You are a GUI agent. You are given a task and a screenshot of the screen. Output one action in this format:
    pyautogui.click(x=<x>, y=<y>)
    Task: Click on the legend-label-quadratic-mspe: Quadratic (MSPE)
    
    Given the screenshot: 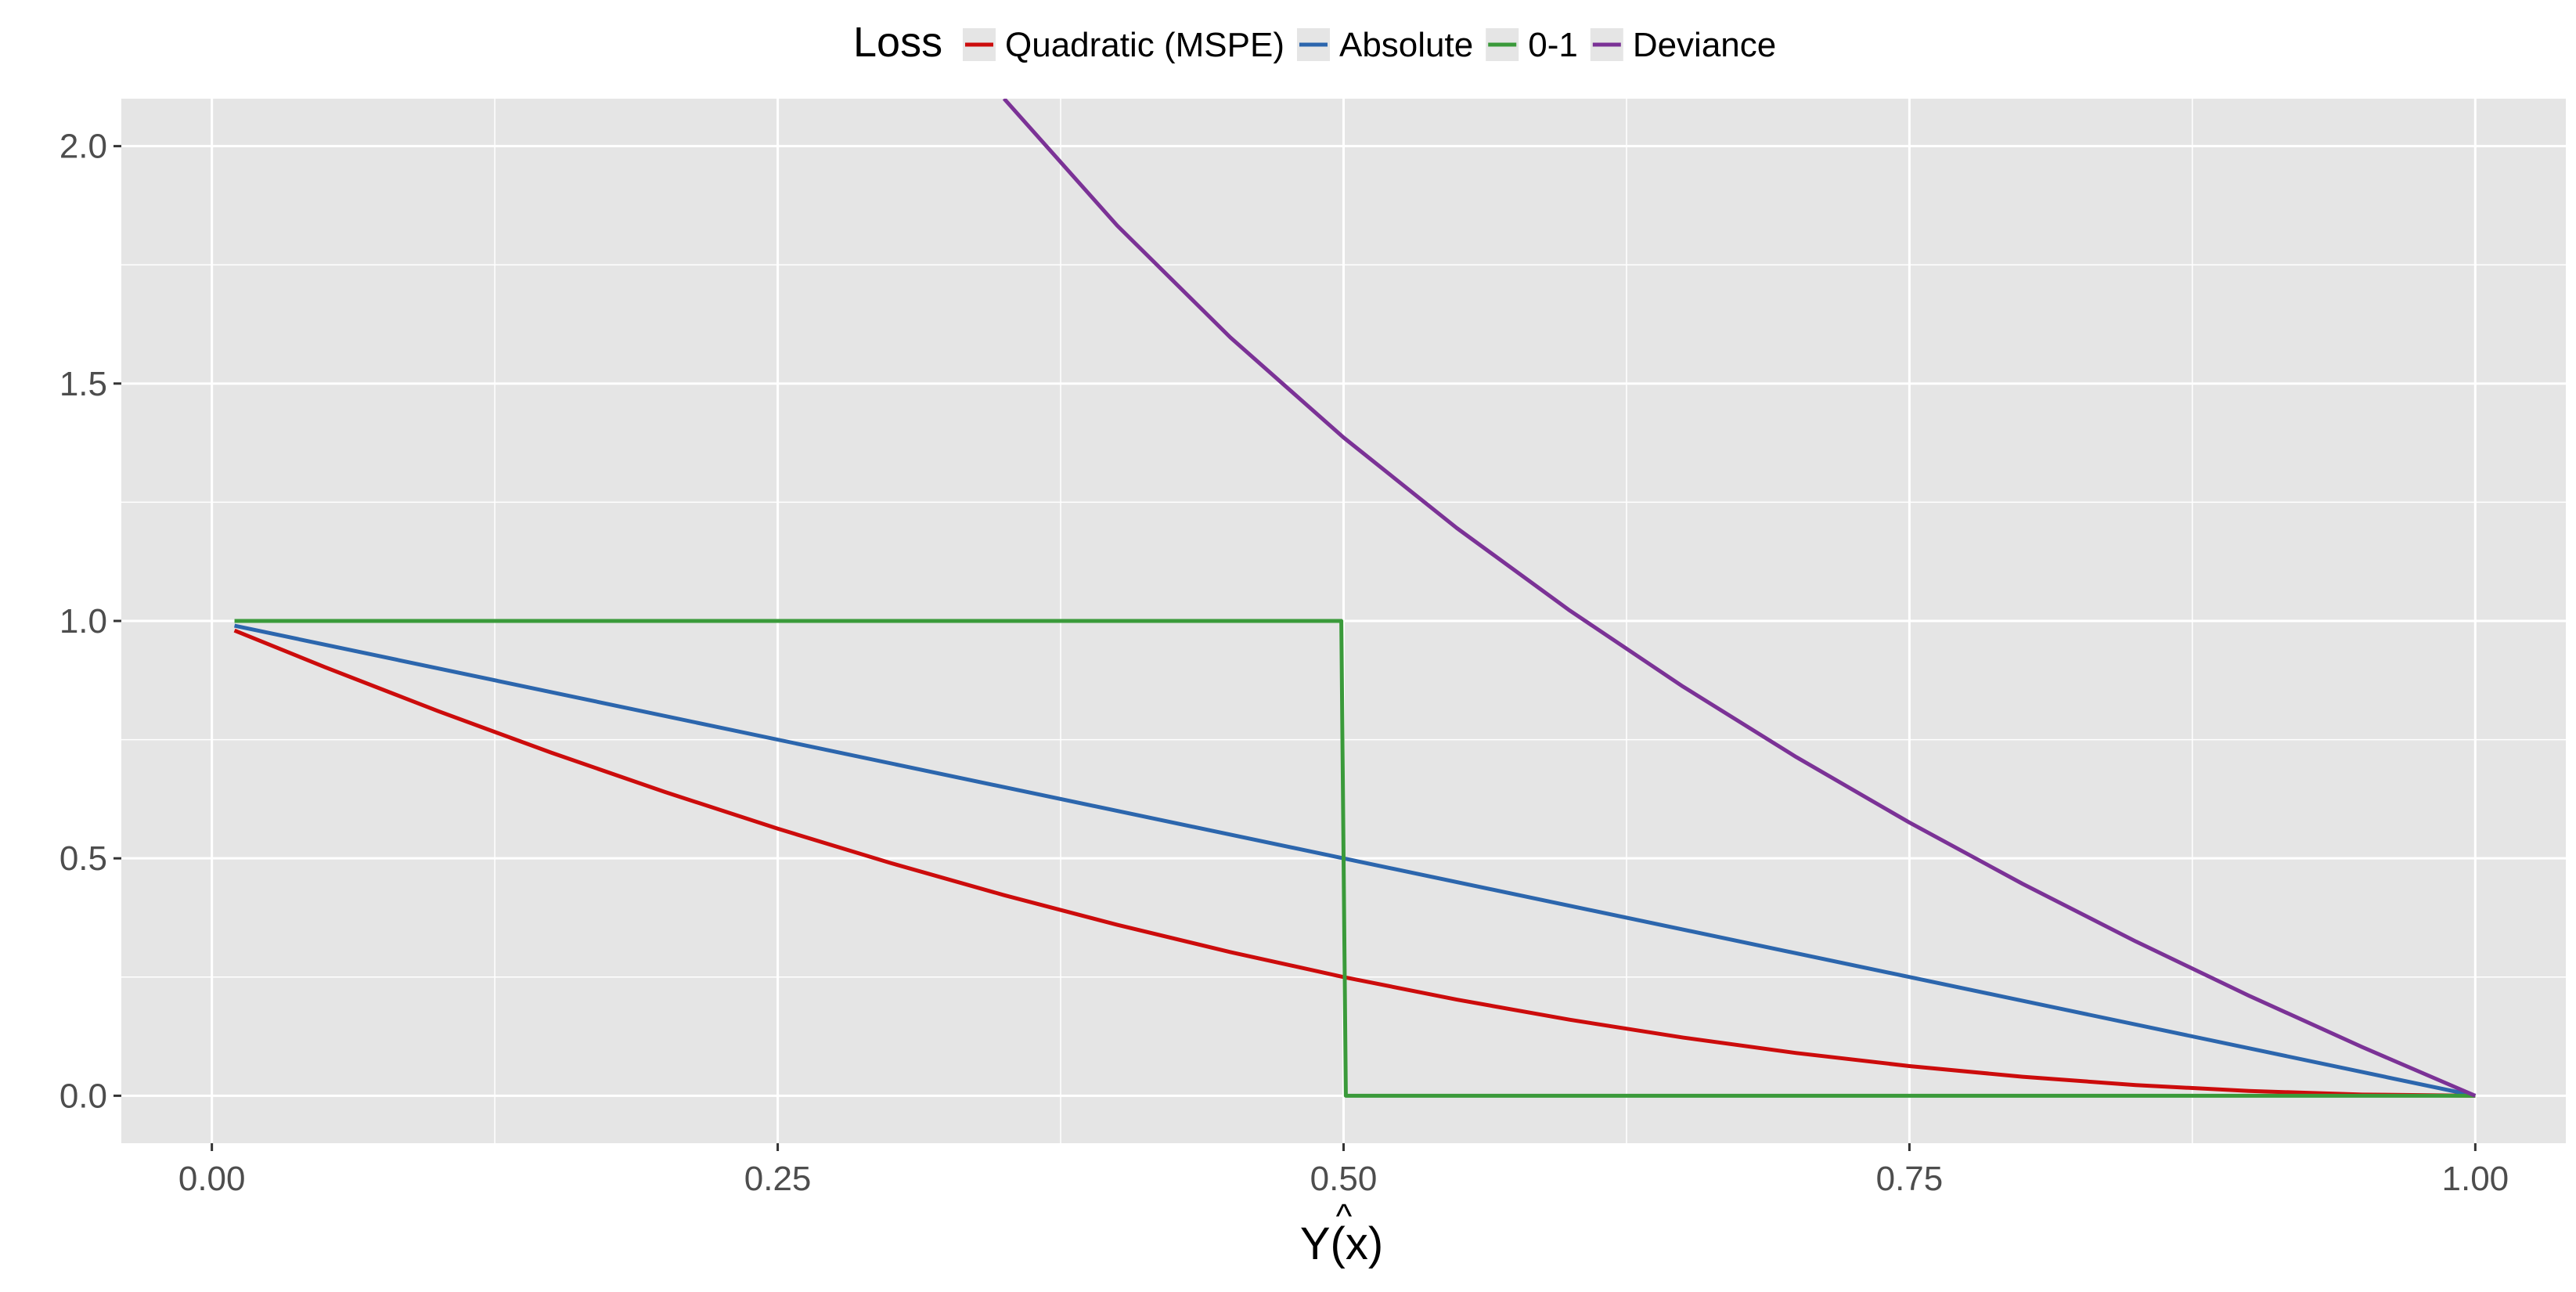 What is the action you would take?
    pyautogui.click(x=1144, y=45)
    